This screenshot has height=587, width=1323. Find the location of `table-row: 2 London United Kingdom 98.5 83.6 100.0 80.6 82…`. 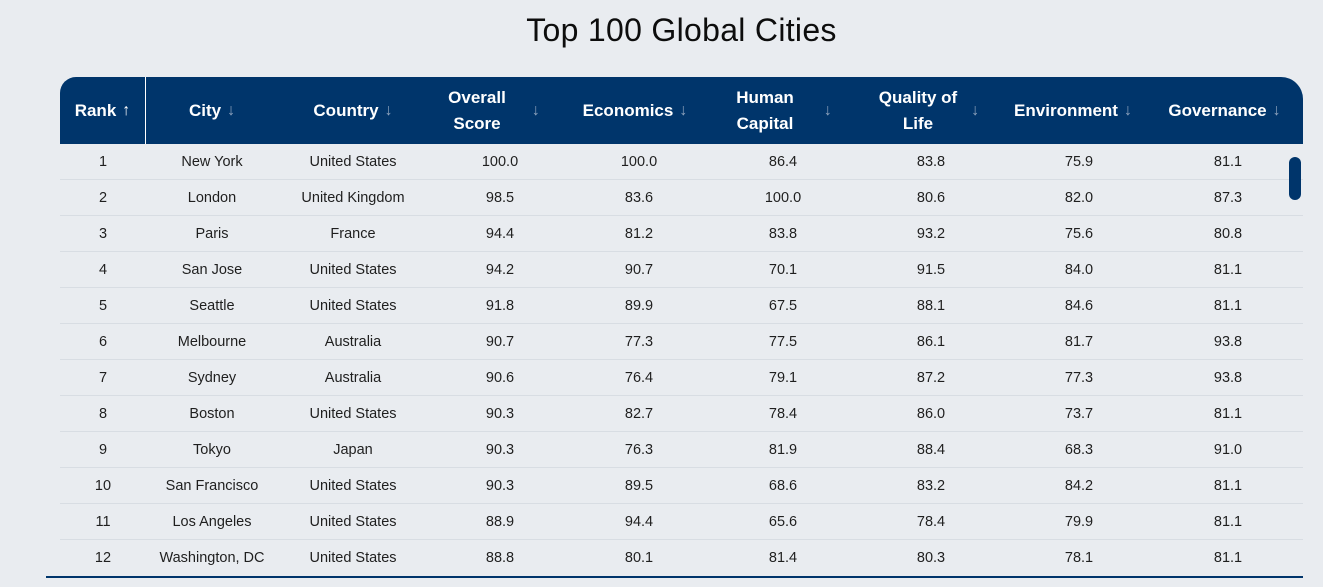

table-row: 2 London United Kingdom 98.5 83.6 100.0 80.6 82… is located at coordinates (681, 198).